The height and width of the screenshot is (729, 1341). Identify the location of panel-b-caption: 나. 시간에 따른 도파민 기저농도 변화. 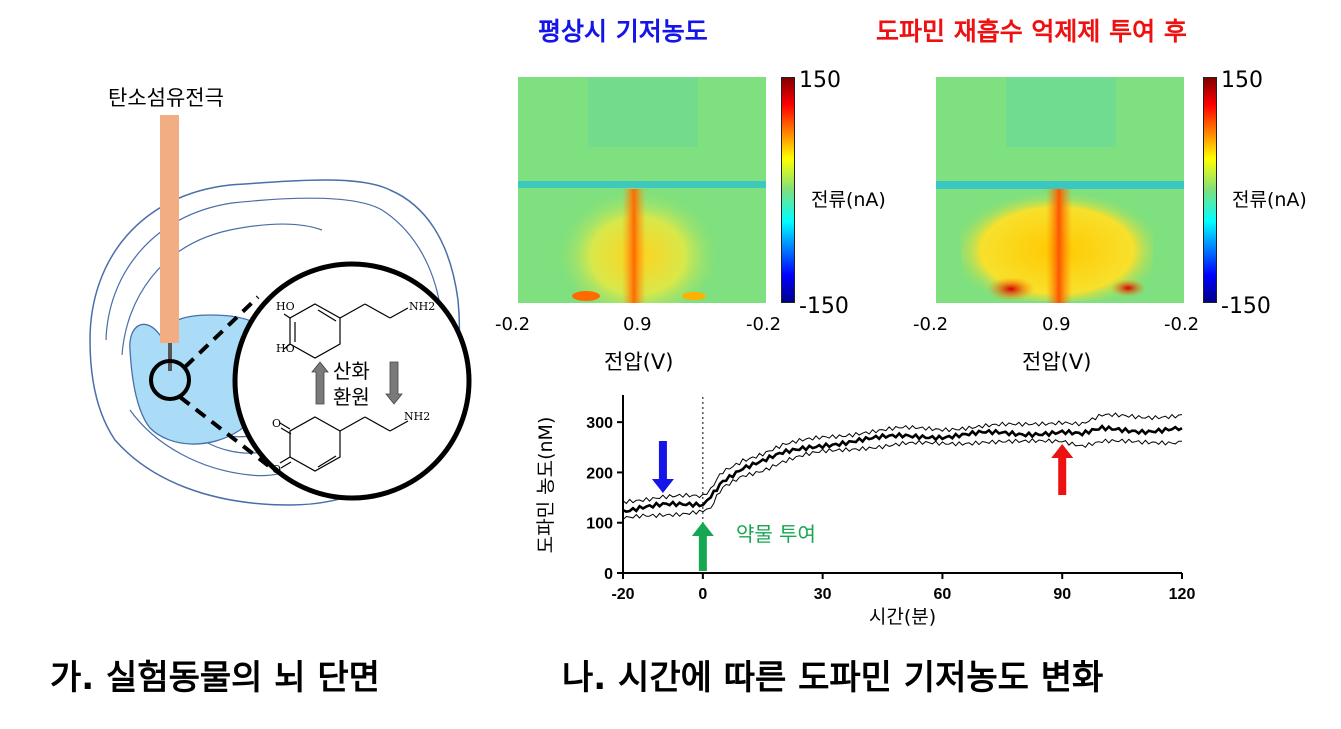
(833, 678).